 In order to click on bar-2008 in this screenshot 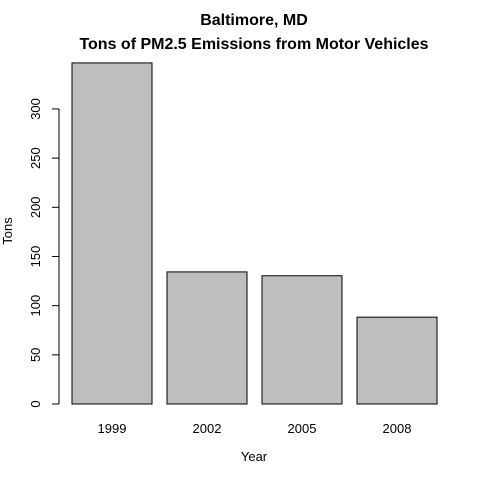, I will do `click(397, 360)`.